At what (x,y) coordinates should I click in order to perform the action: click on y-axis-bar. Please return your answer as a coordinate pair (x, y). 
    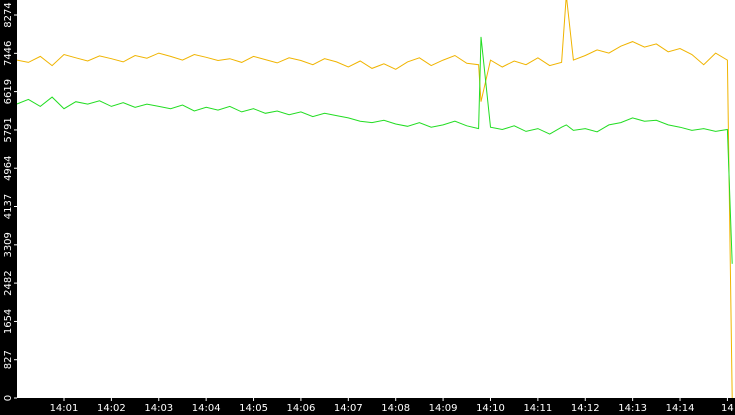
    Looking at the image, I should click on (8, 207).